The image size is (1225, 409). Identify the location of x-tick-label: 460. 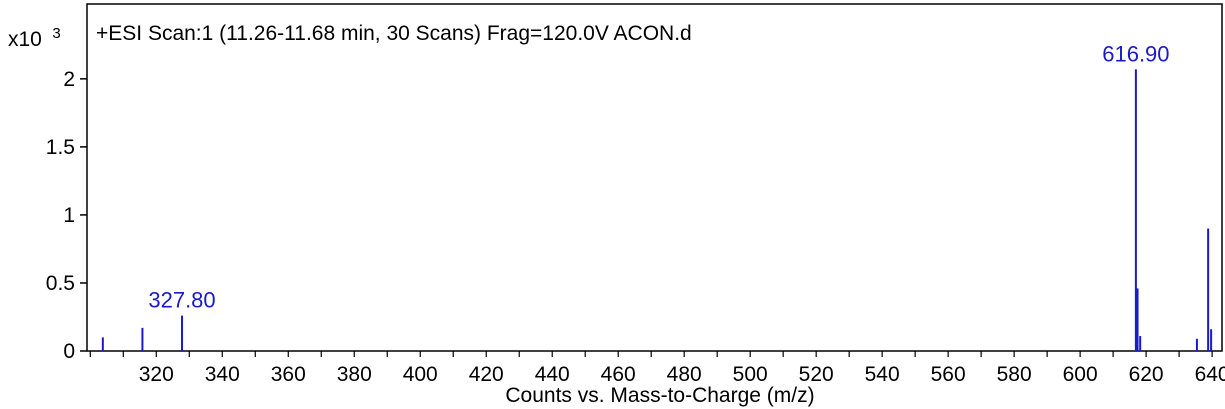
(618, 374).